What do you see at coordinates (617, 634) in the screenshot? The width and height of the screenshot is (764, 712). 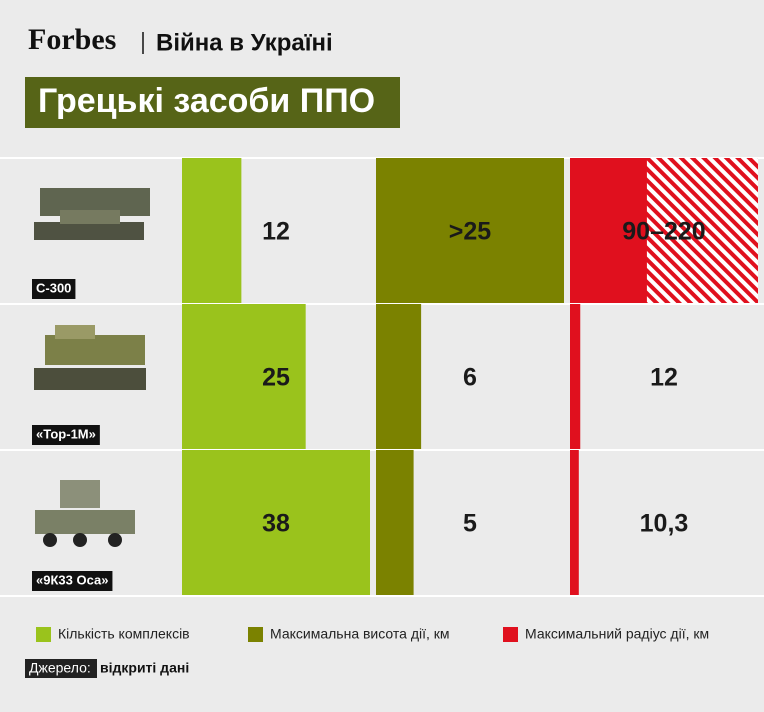 I see `legend-label: Максимальний радіус дії, км` at bounding box center [617, 634].